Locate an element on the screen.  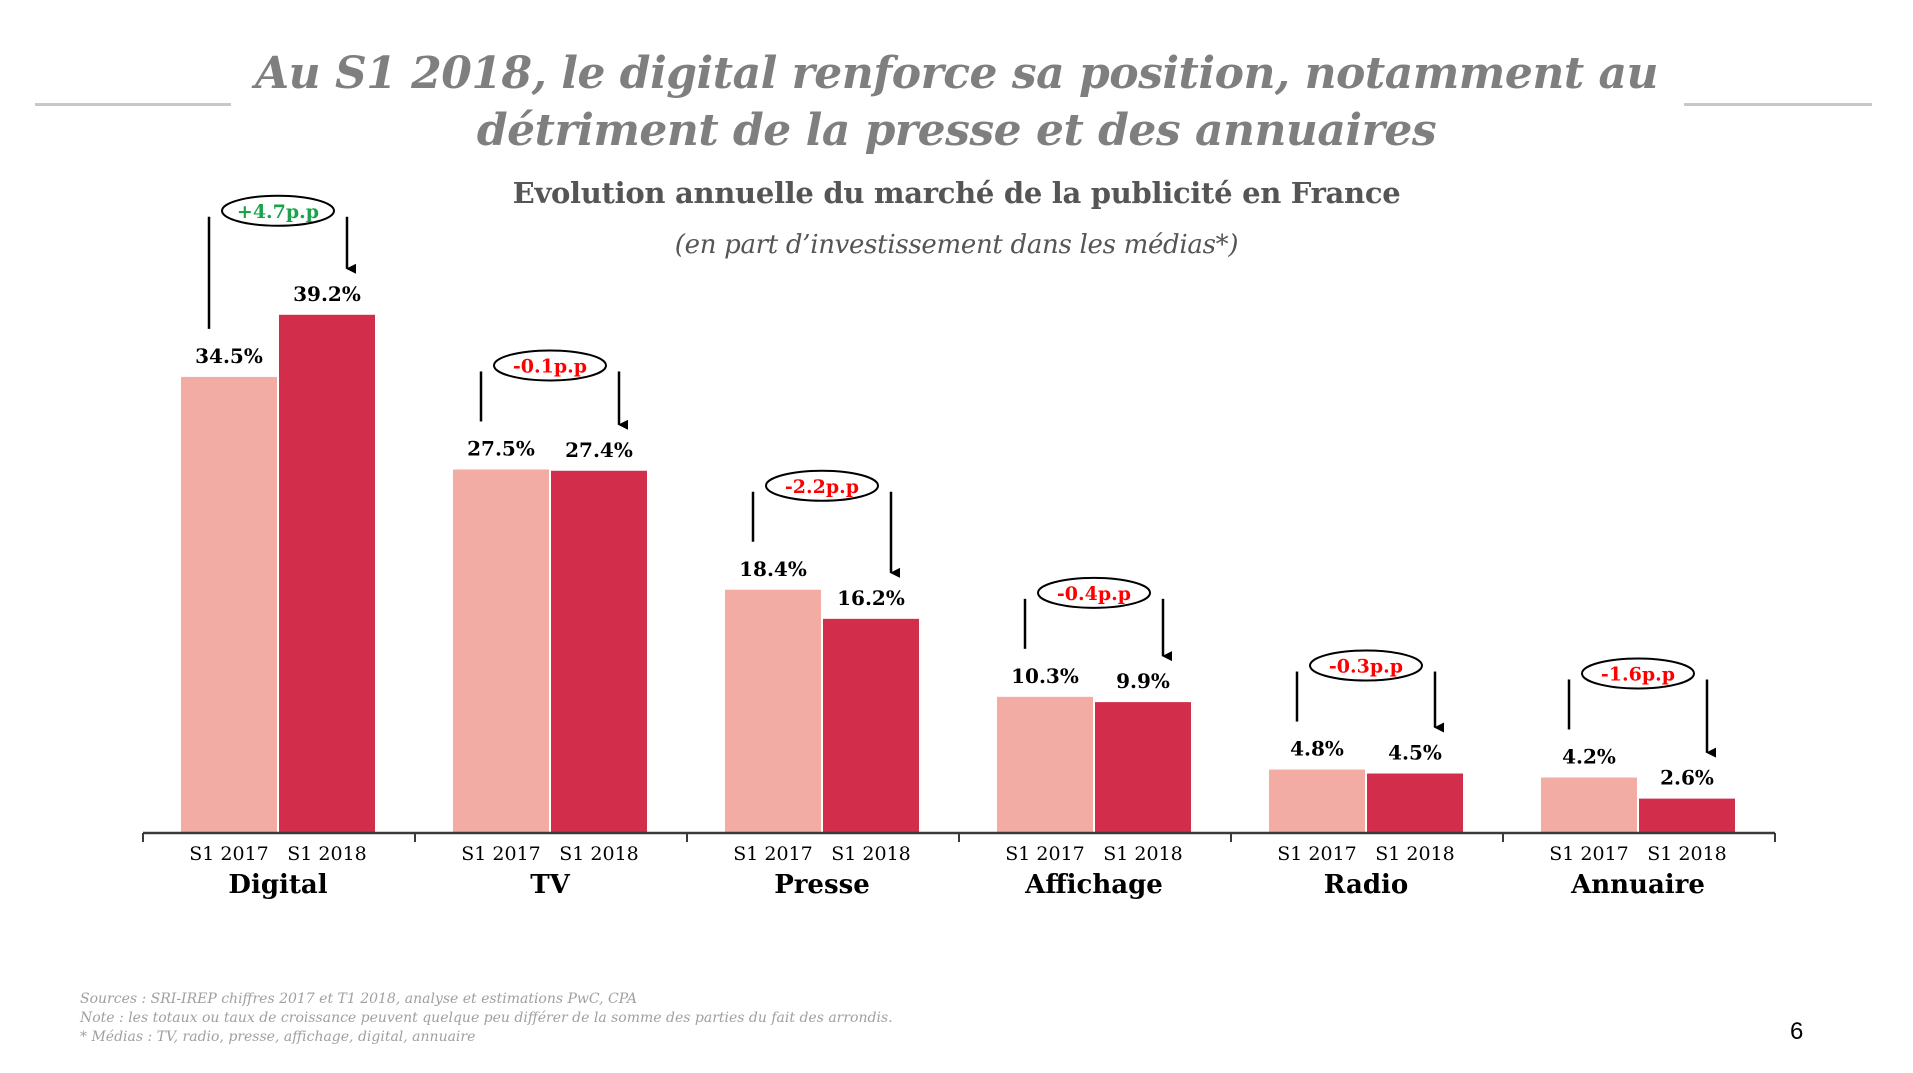
bar-tv-s1-2018 is located at coordinates (599, 651).